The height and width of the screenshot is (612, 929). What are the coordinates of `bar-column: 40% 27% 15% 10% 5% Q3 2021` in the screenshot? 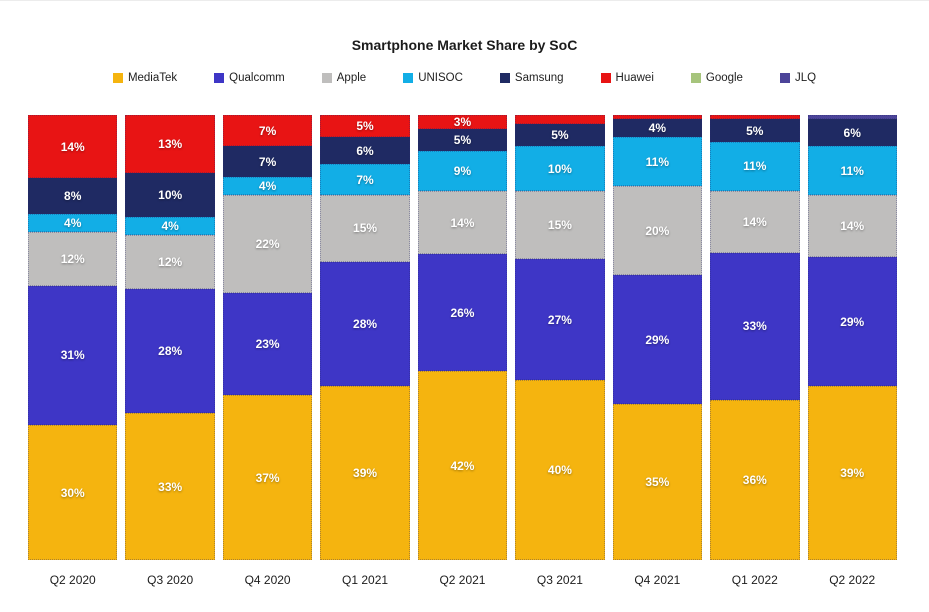 It's located at (560, 351).